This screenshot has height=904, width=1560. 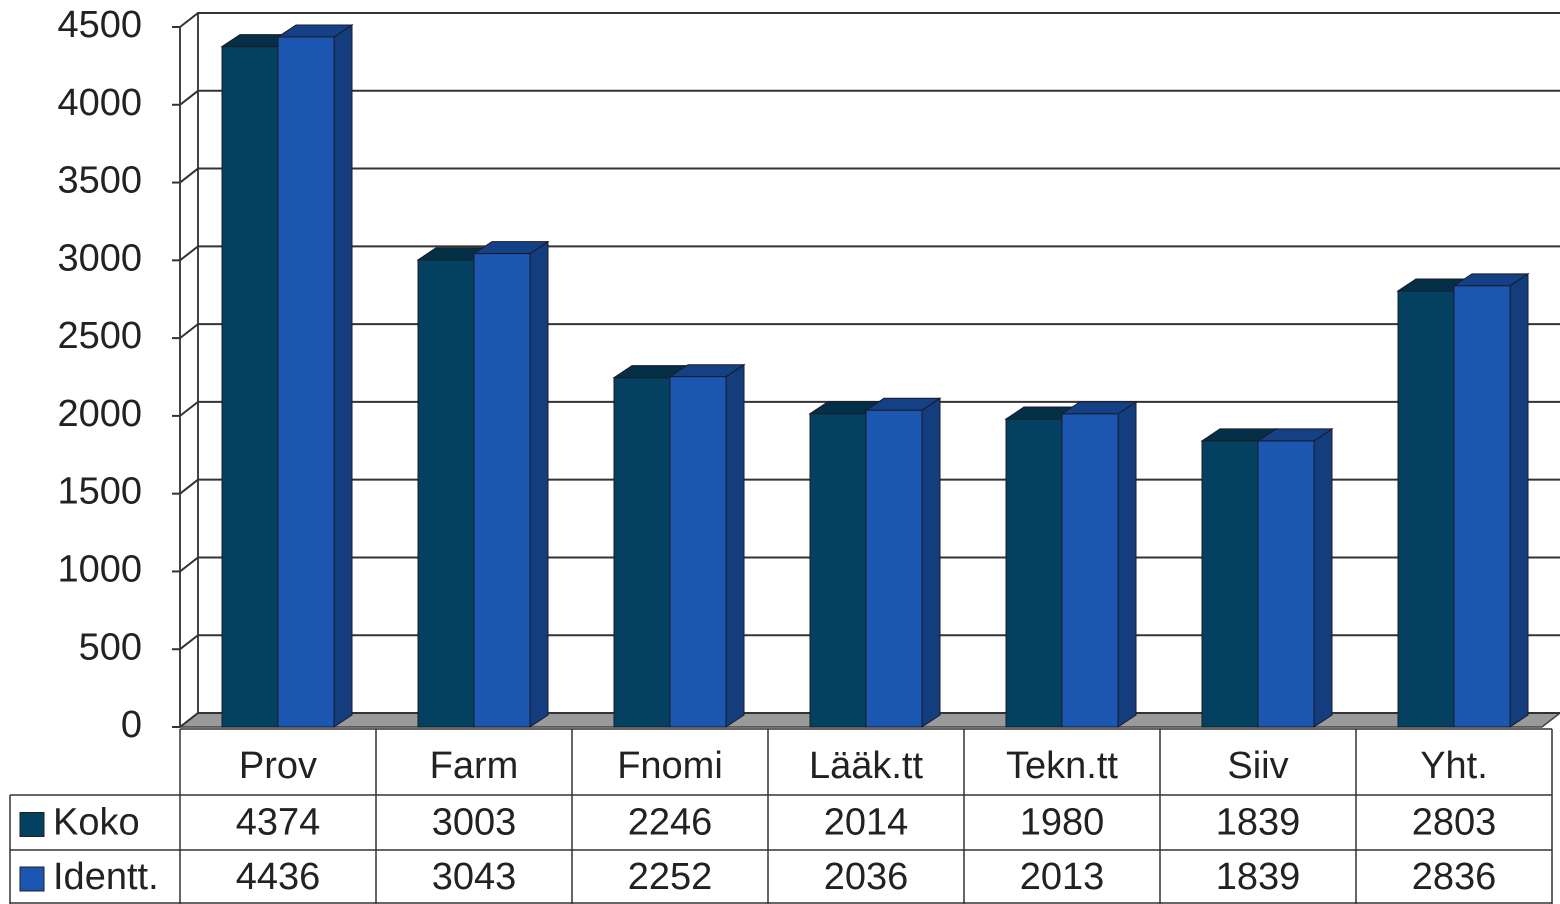 I want to click on x-tick-label: Prov, so click(x=278, y=766).